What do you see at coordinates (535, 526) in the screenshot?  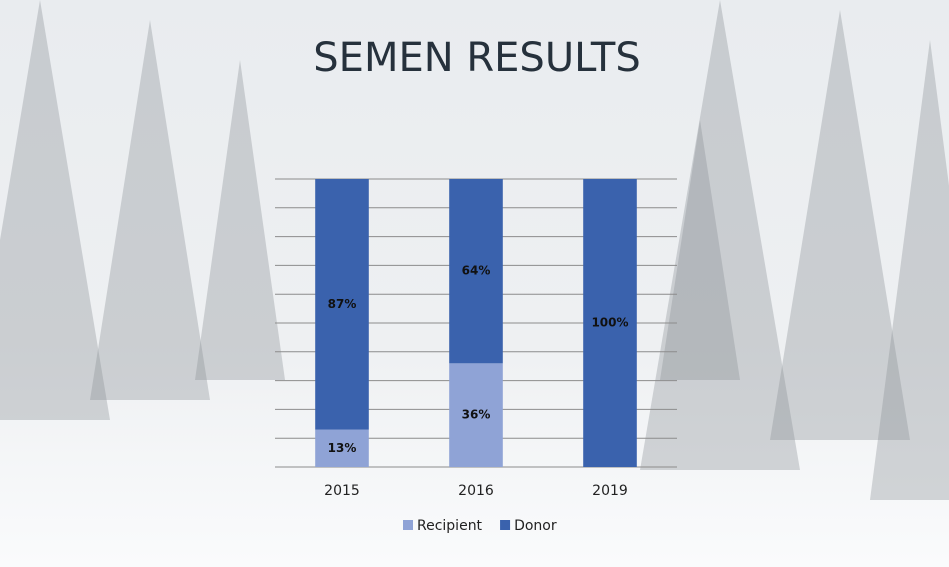 I see `legend-label: Donor` at bounding box center [535, 526].